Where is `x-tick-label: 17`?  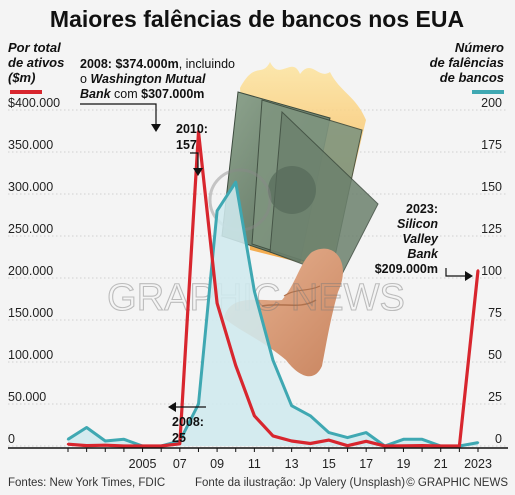
x-tick-label: 17 is located at coordinates (366, 464).